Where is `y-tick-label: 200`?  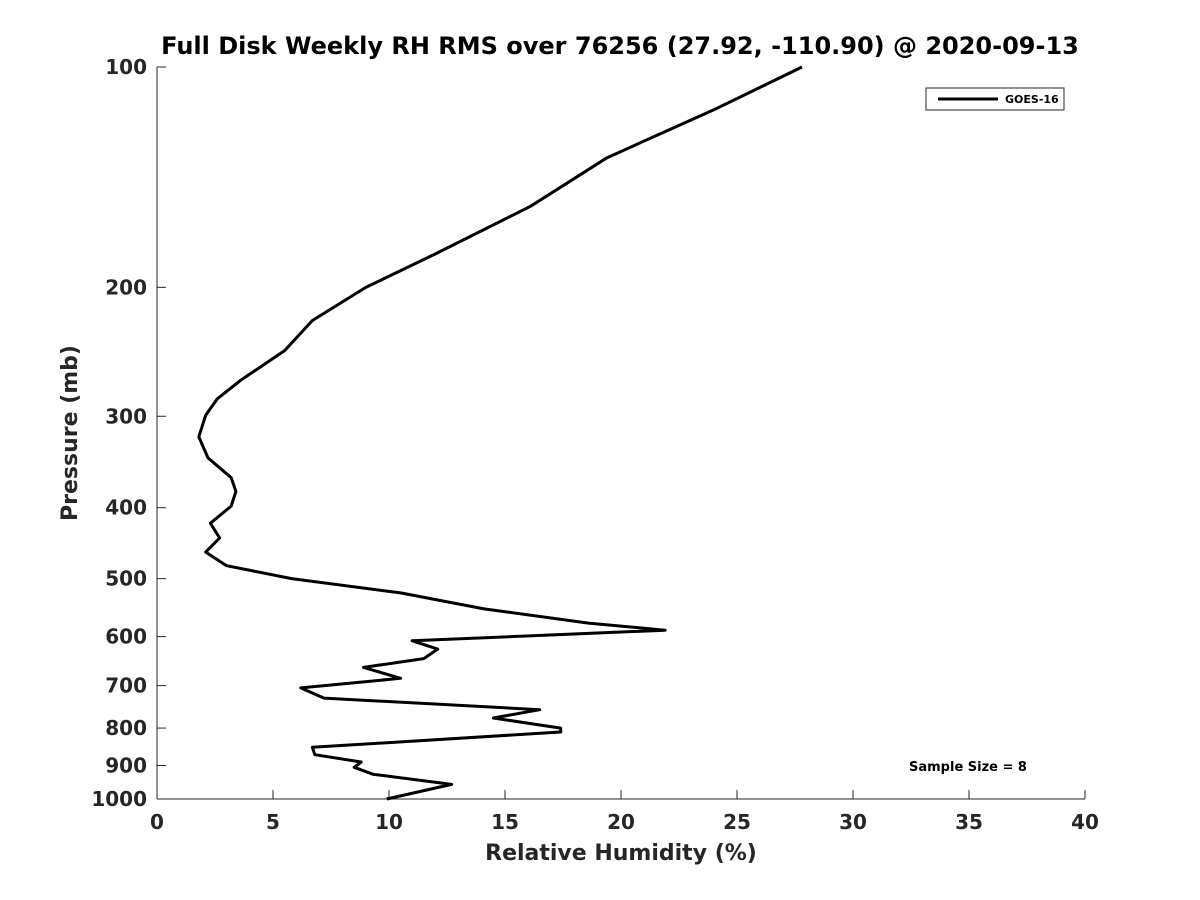
y-tick-label: 200 is located at coordinates (126, 287).